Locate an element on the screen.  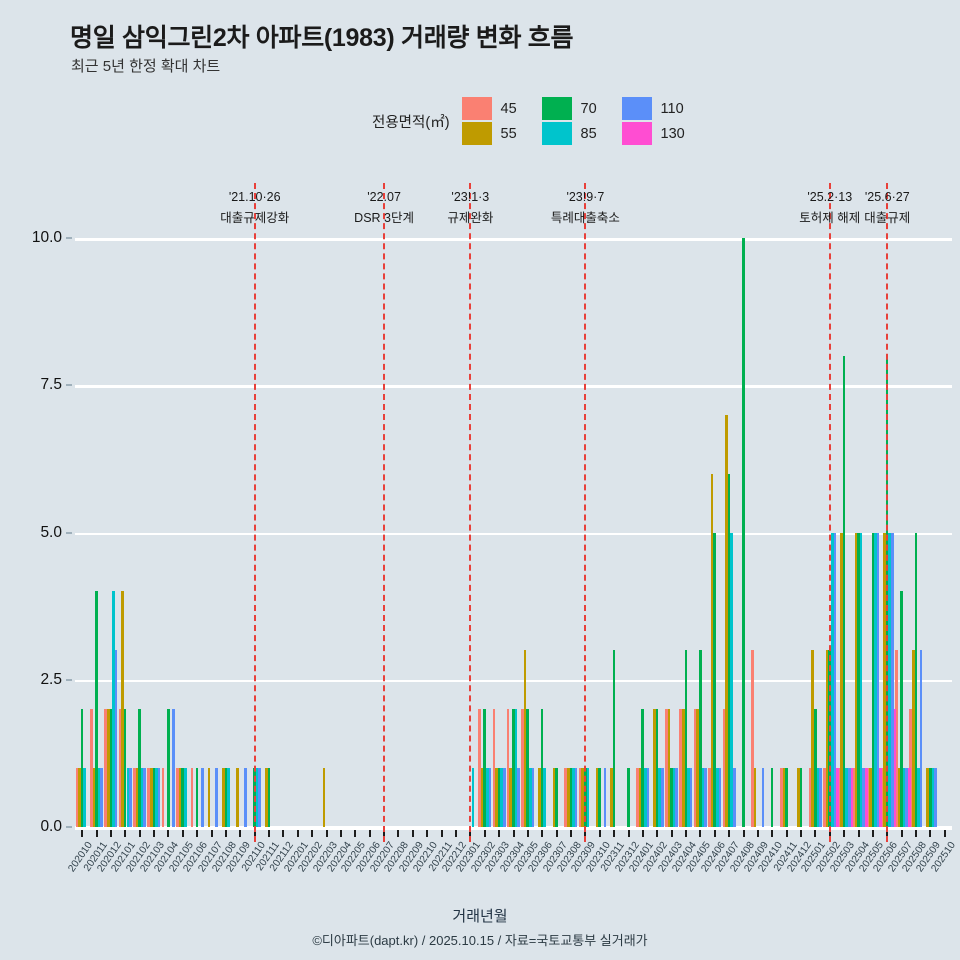
page-subtitle: 최근 5년 한정 확대 차트 is located at coordinates (146, 66).